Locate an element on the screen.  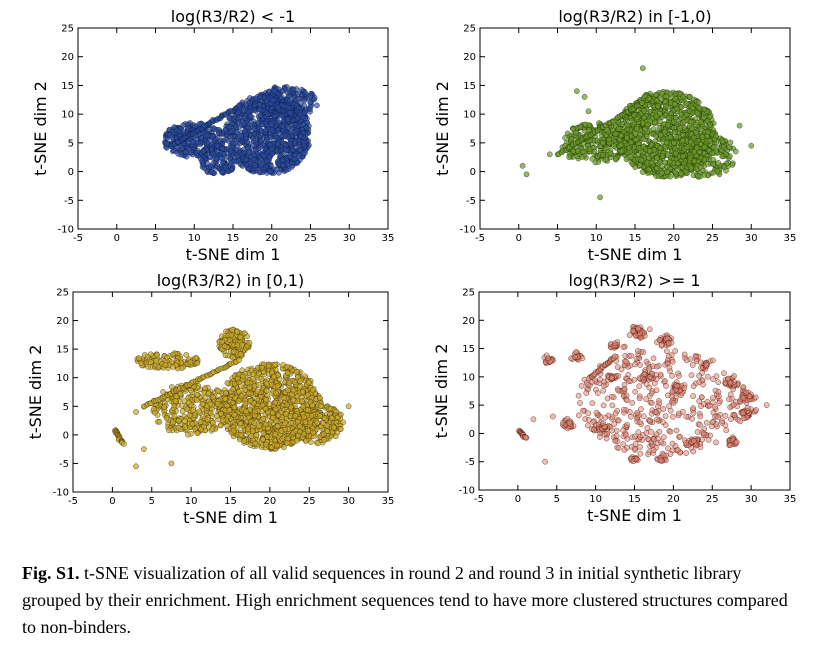
y-tick-label: 0 is located at coordinates (473, 172).